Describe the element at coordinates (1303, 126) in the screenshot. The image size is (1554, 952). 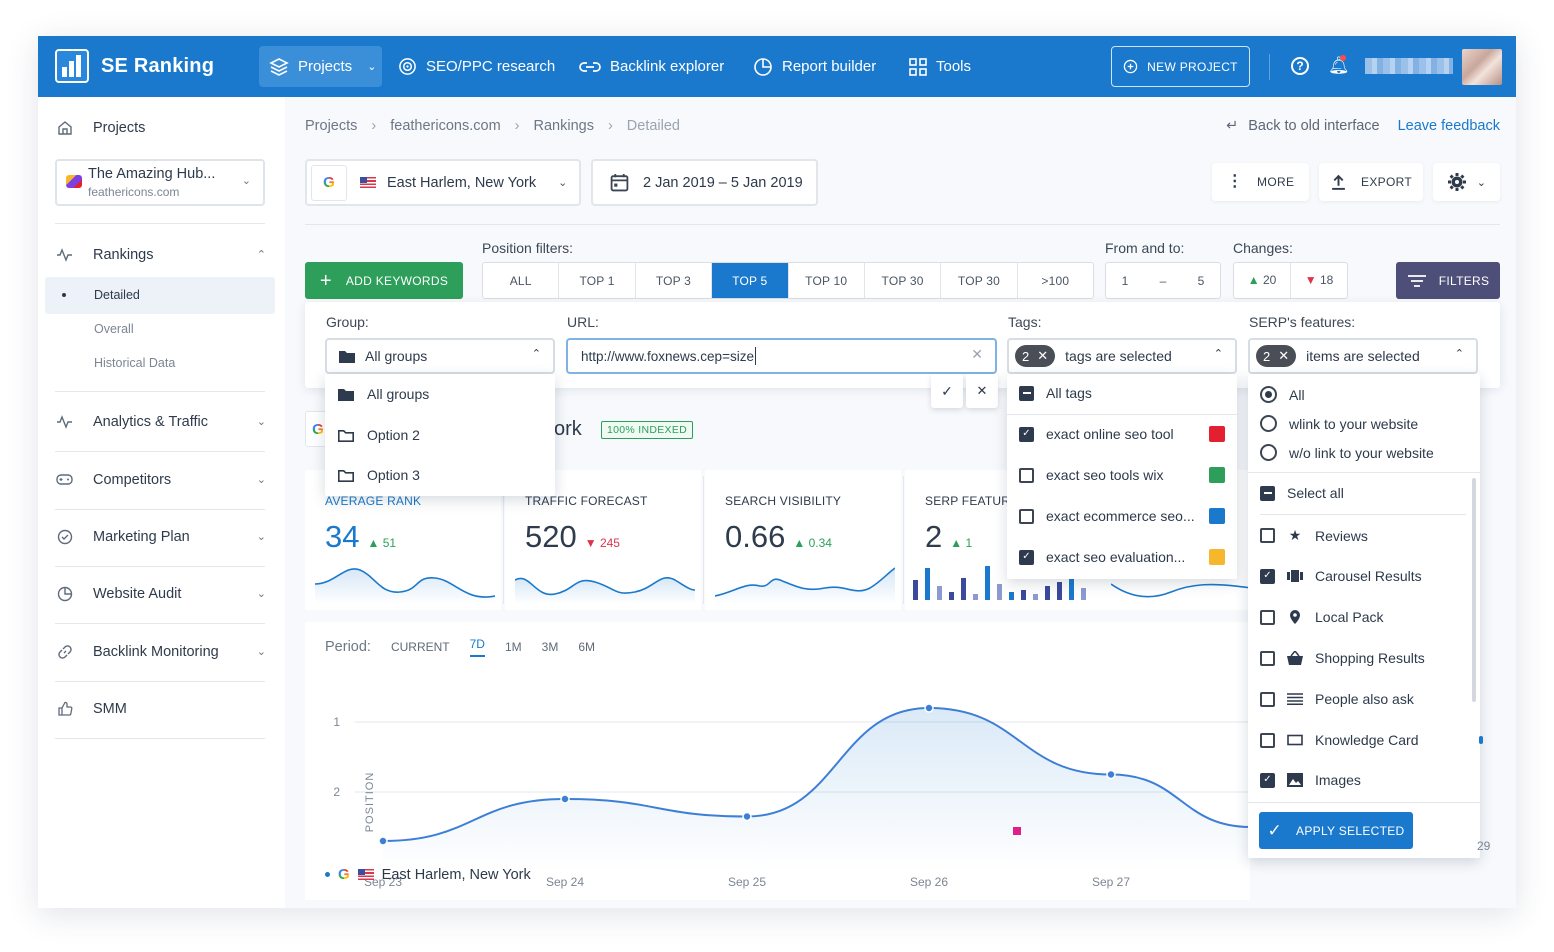
I see `back-old-interface-link: ↵ Back to old interface` at that location.